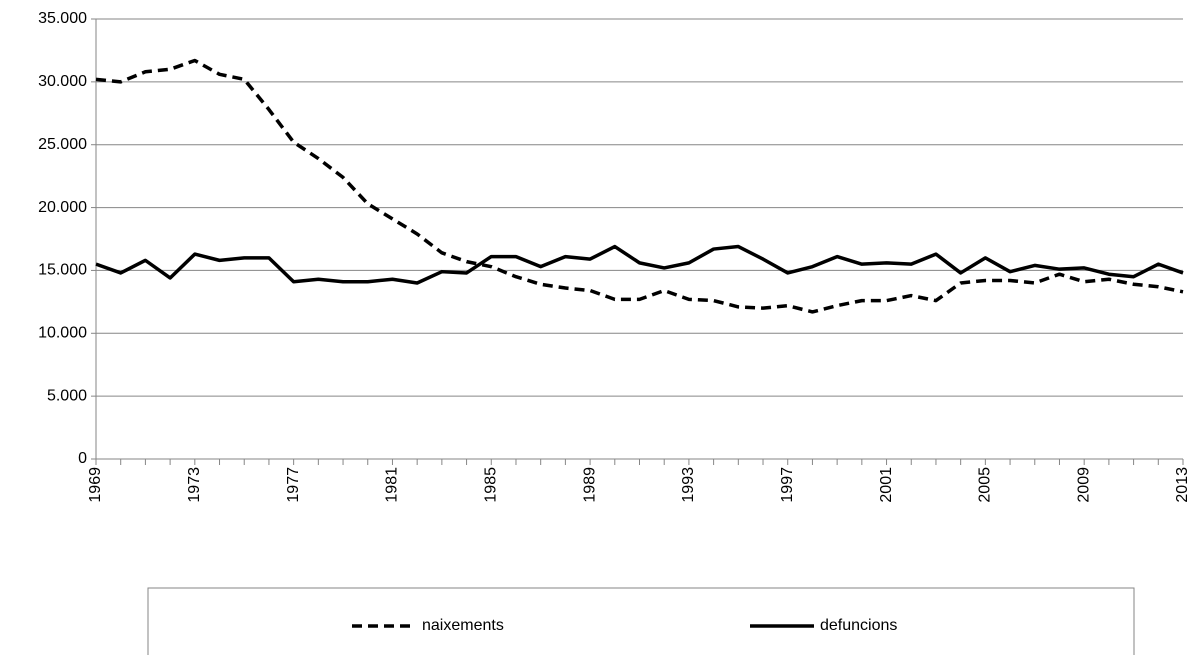  What do you see at coordinates (985, 485) in the screenshot?
I see `x-tick-label: 2005` at bounding box center [985, 485].